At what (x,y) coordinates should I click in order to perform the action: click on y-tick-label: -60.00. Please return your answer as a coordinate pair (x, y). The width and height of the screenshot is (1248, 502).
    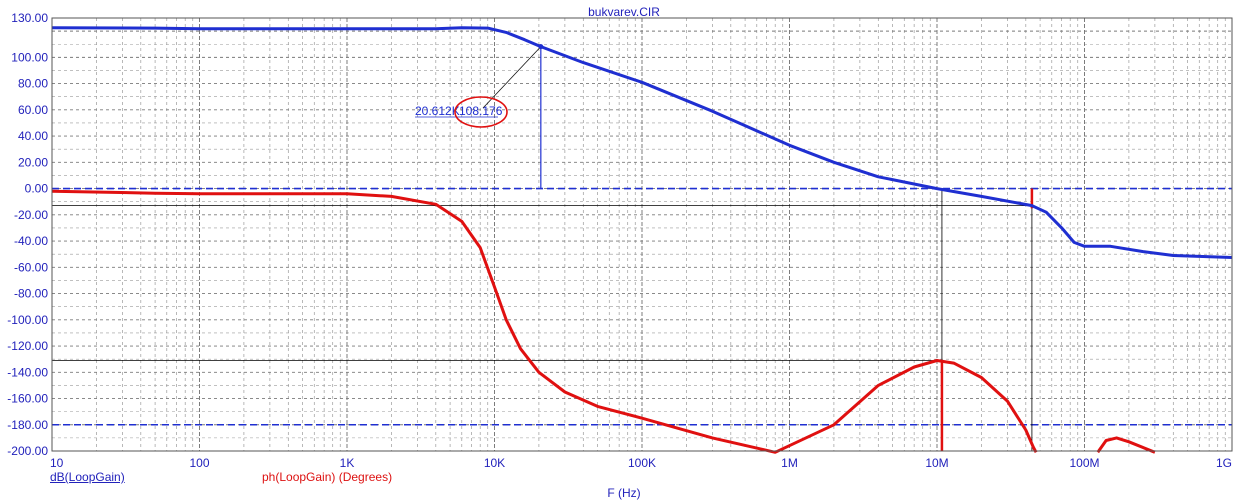
    Looking at the image, I should click on (31, 267).